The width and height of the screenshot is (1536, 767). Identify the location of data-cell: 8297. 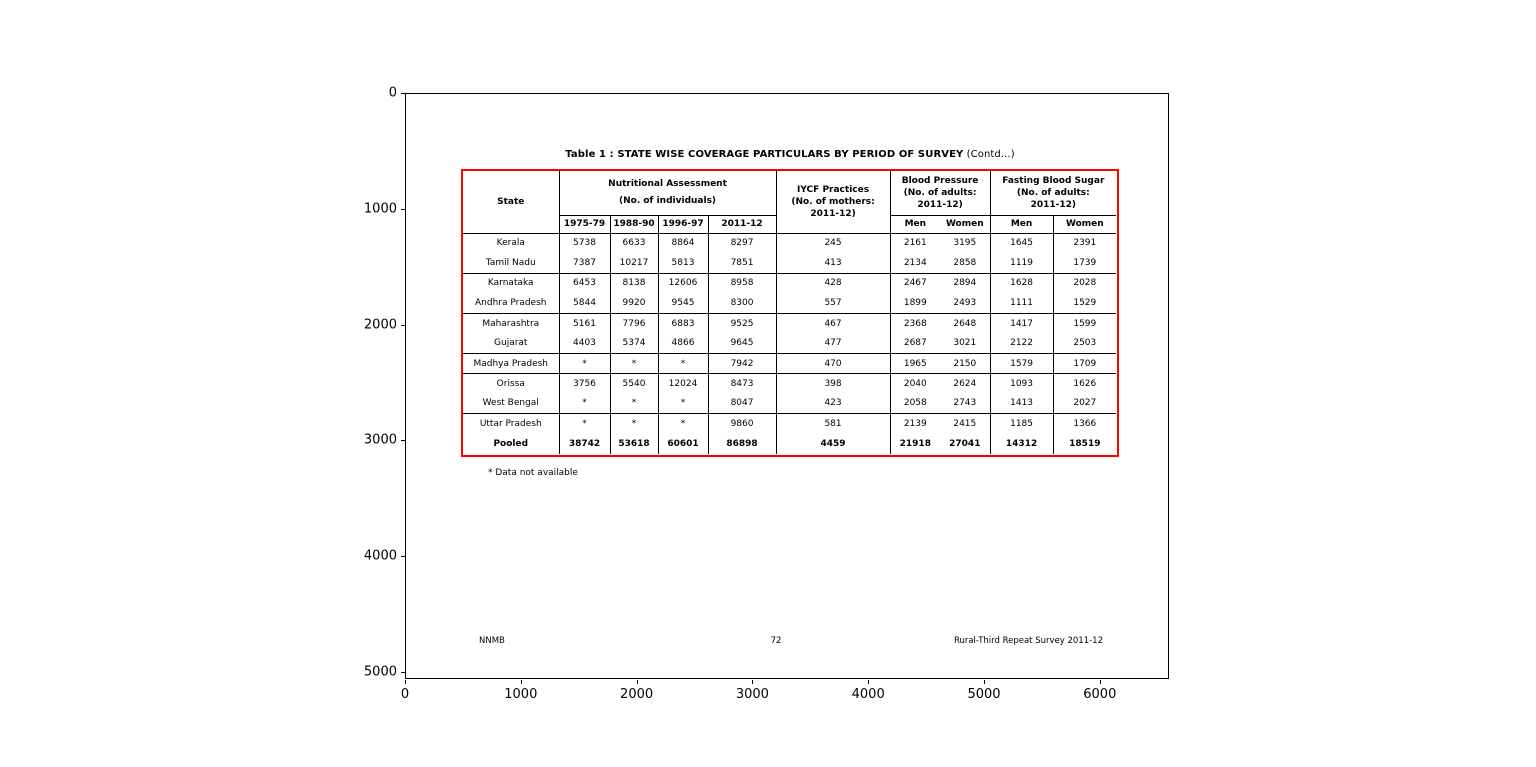
(742, 243).